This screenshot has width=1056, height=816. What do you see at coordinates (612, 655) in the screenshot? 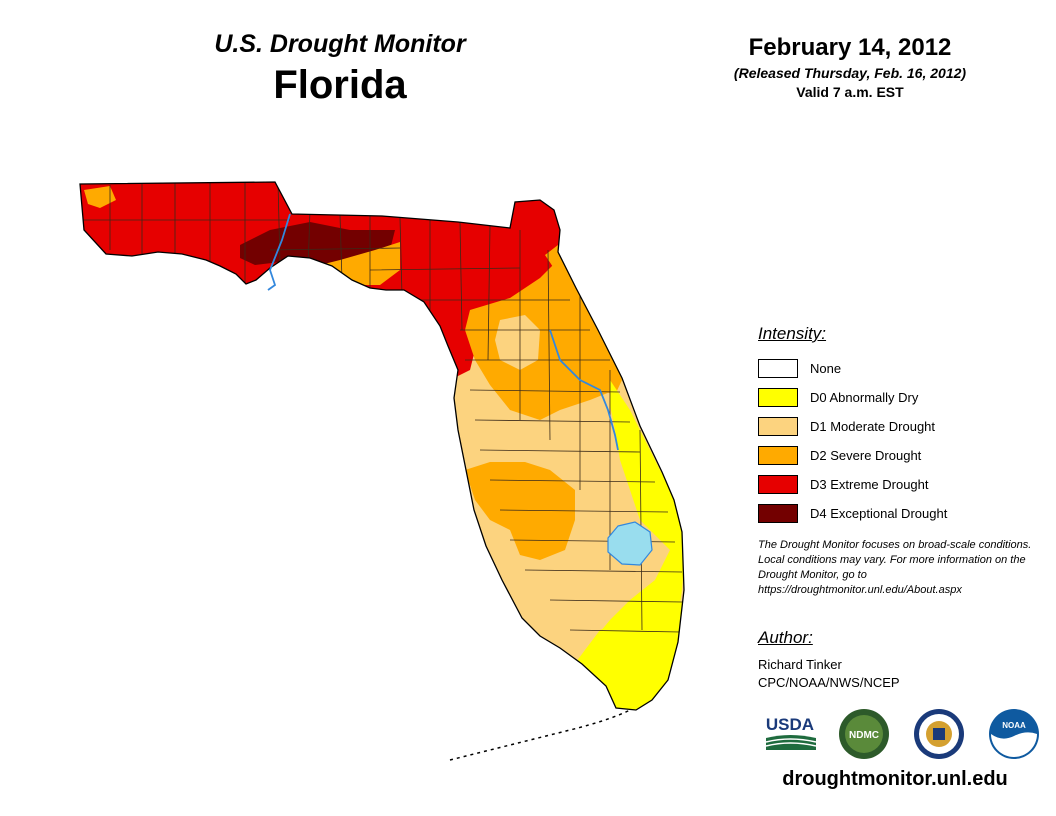
I see `d0-area-south` at bounding box center [612, 655].